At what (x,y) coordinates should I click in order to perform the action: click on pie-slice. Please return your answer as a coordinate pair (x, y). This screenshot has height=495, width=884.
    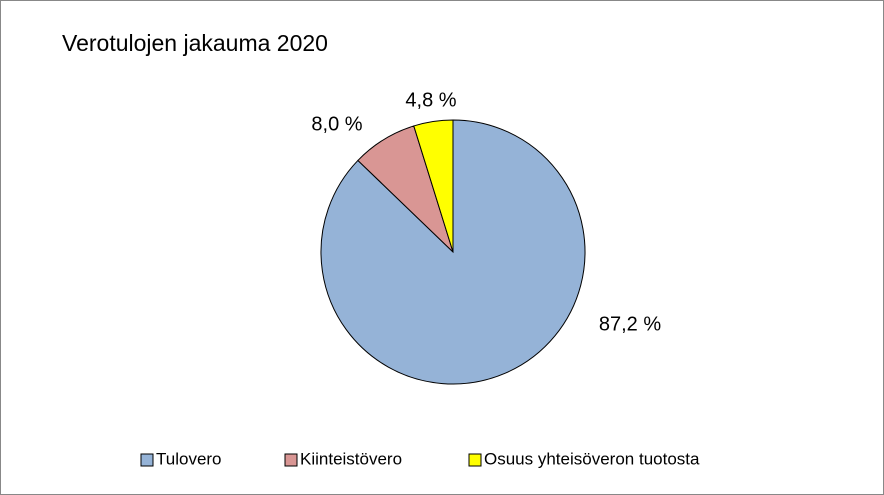
    Looking at the image, I should click on (433, 186).